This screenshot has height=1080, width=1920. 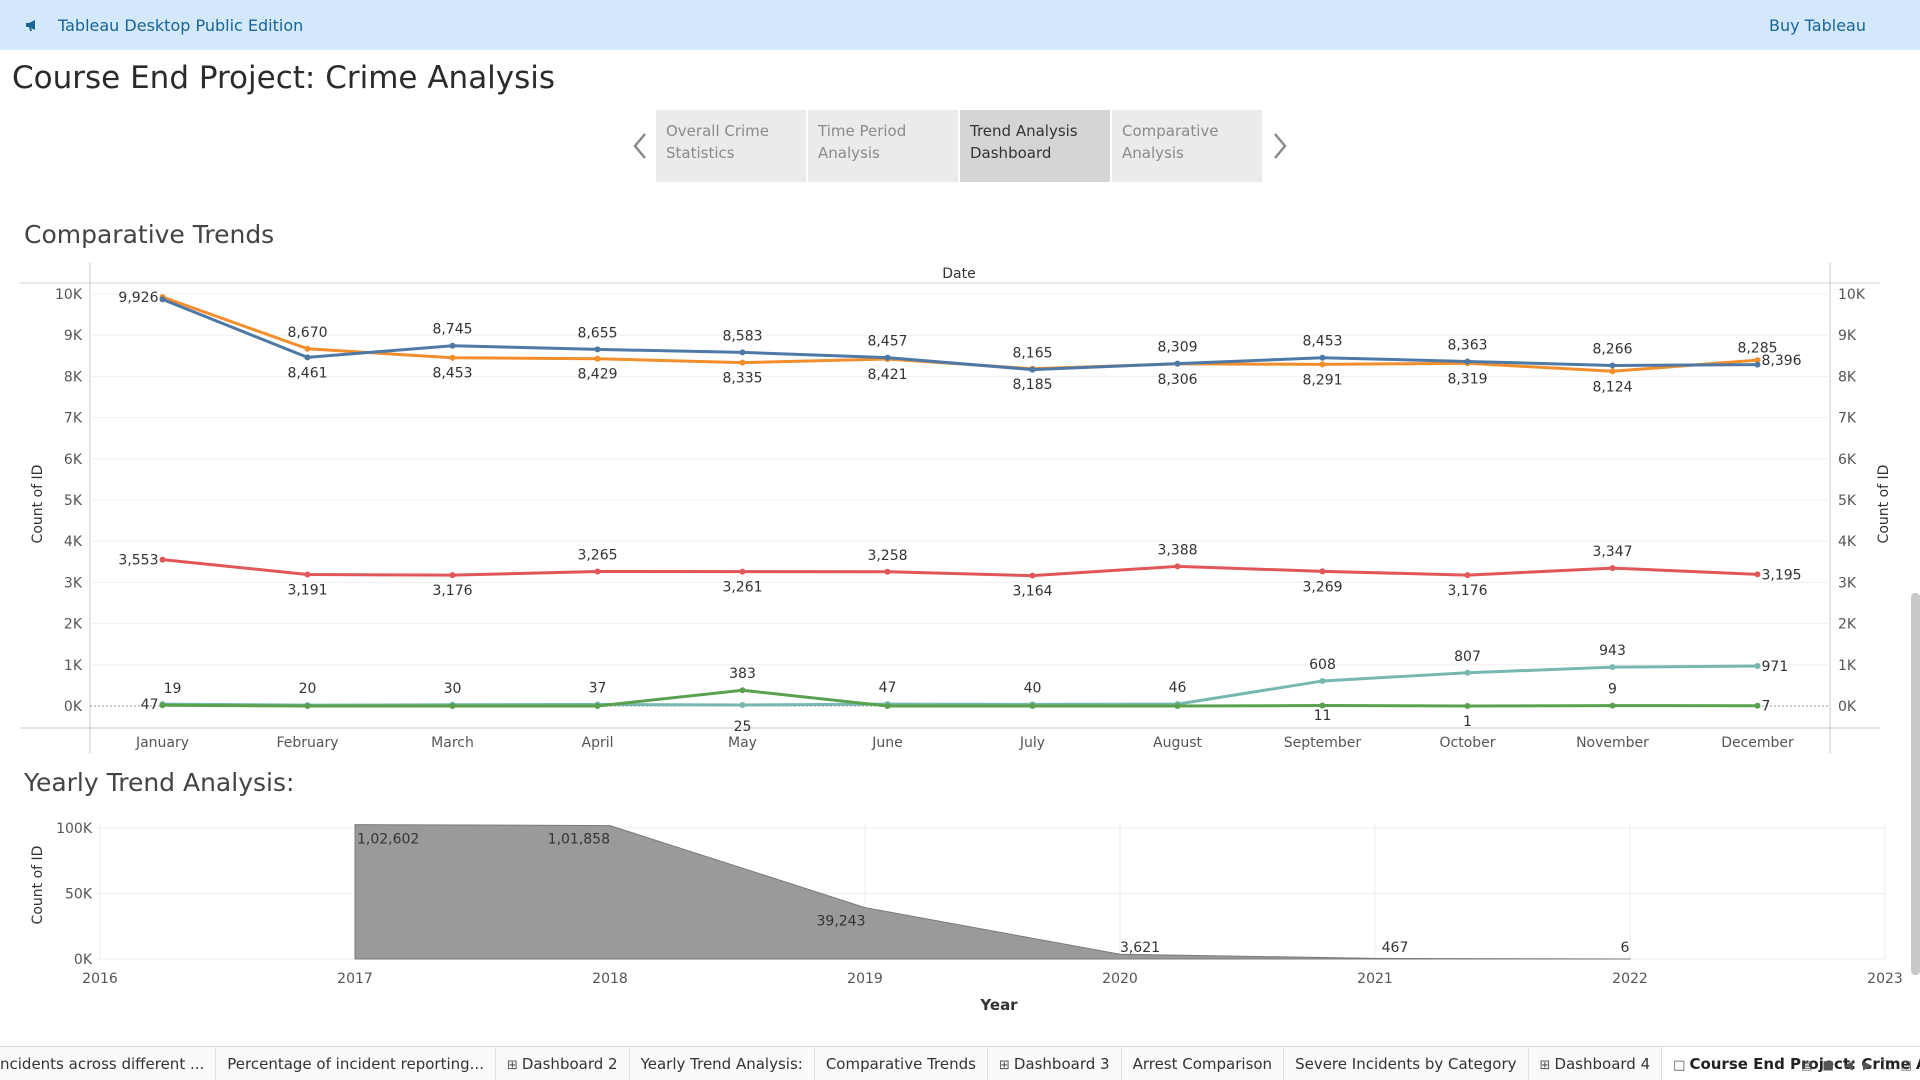 What do you see at coordinates (865, 979) in the screenshot?
I see `x-tick-label: 2019` at bounding box center [865, 979].